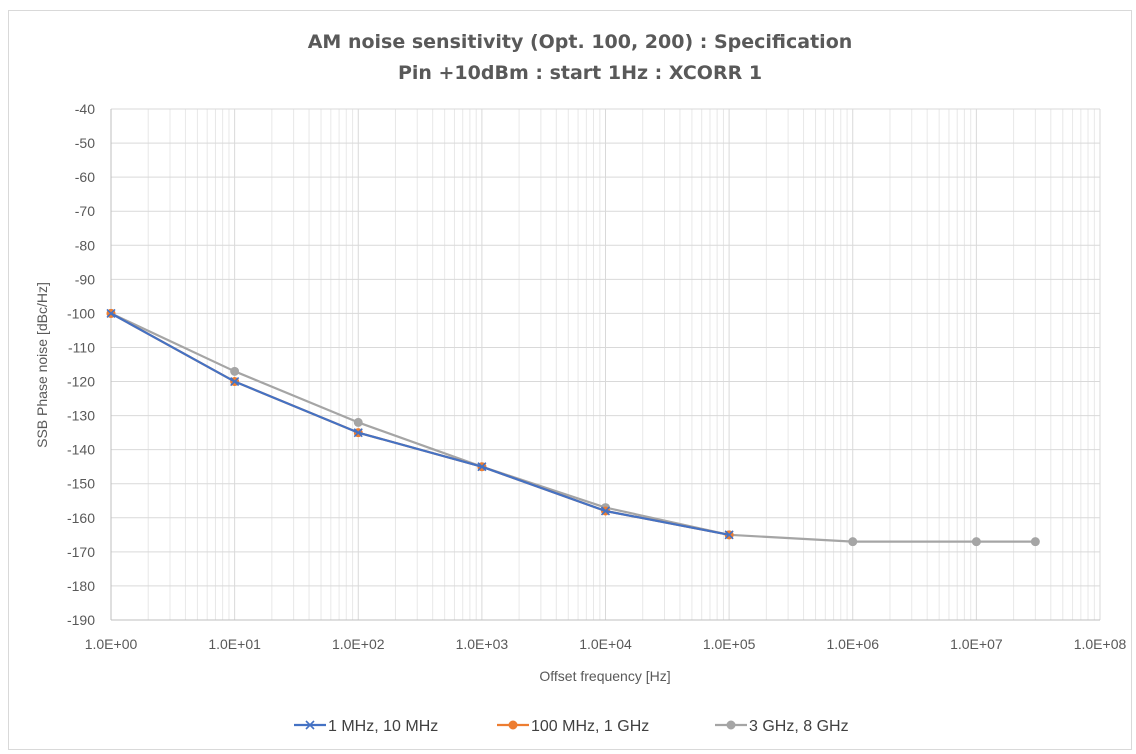  What do you see at coordinates (81, 620) in the screenshot?
I see `y-tick-label: -190` at bounding box center [81, 620].